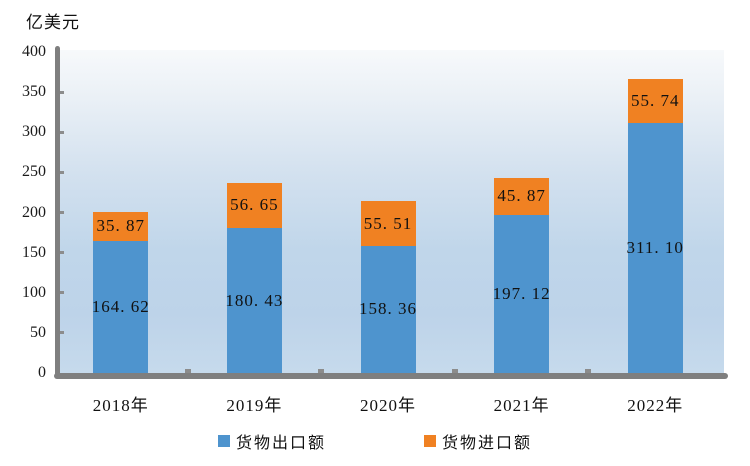 This screenshot has height=466, width=750. What do you see at coordinates (34, 92) in the screenshot?
I see `y-tick-label: 350` at bounding box center [34, 92].